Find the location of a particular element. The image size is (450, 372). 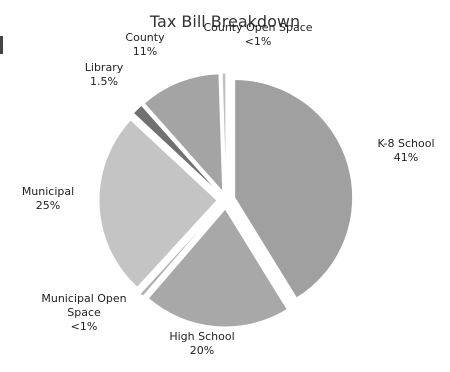

slice-library is located at coordinates (176, 149).